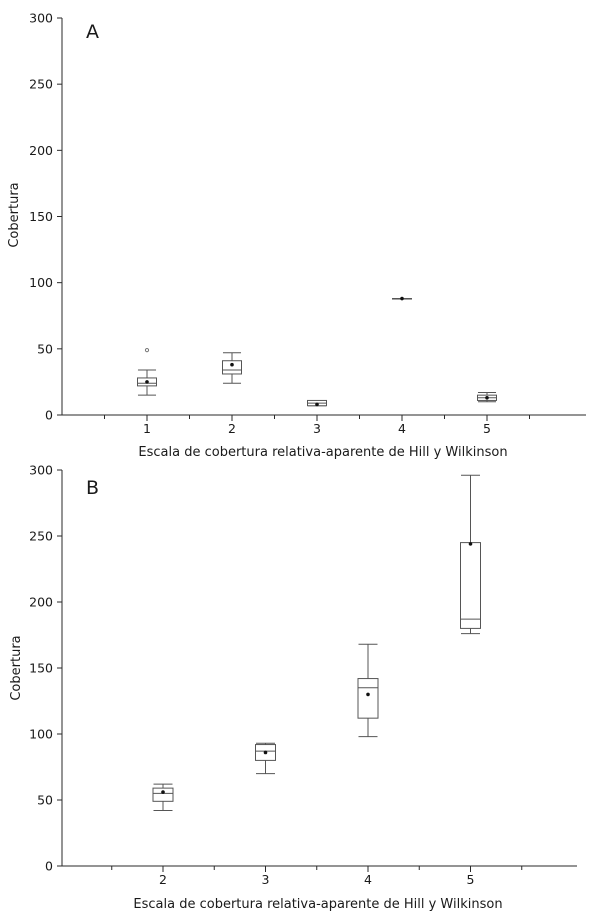  What do you see at coordinates (147, 428) in the screenshot?
I see `x-tick-label: 1` at bounding box center [147, 428].